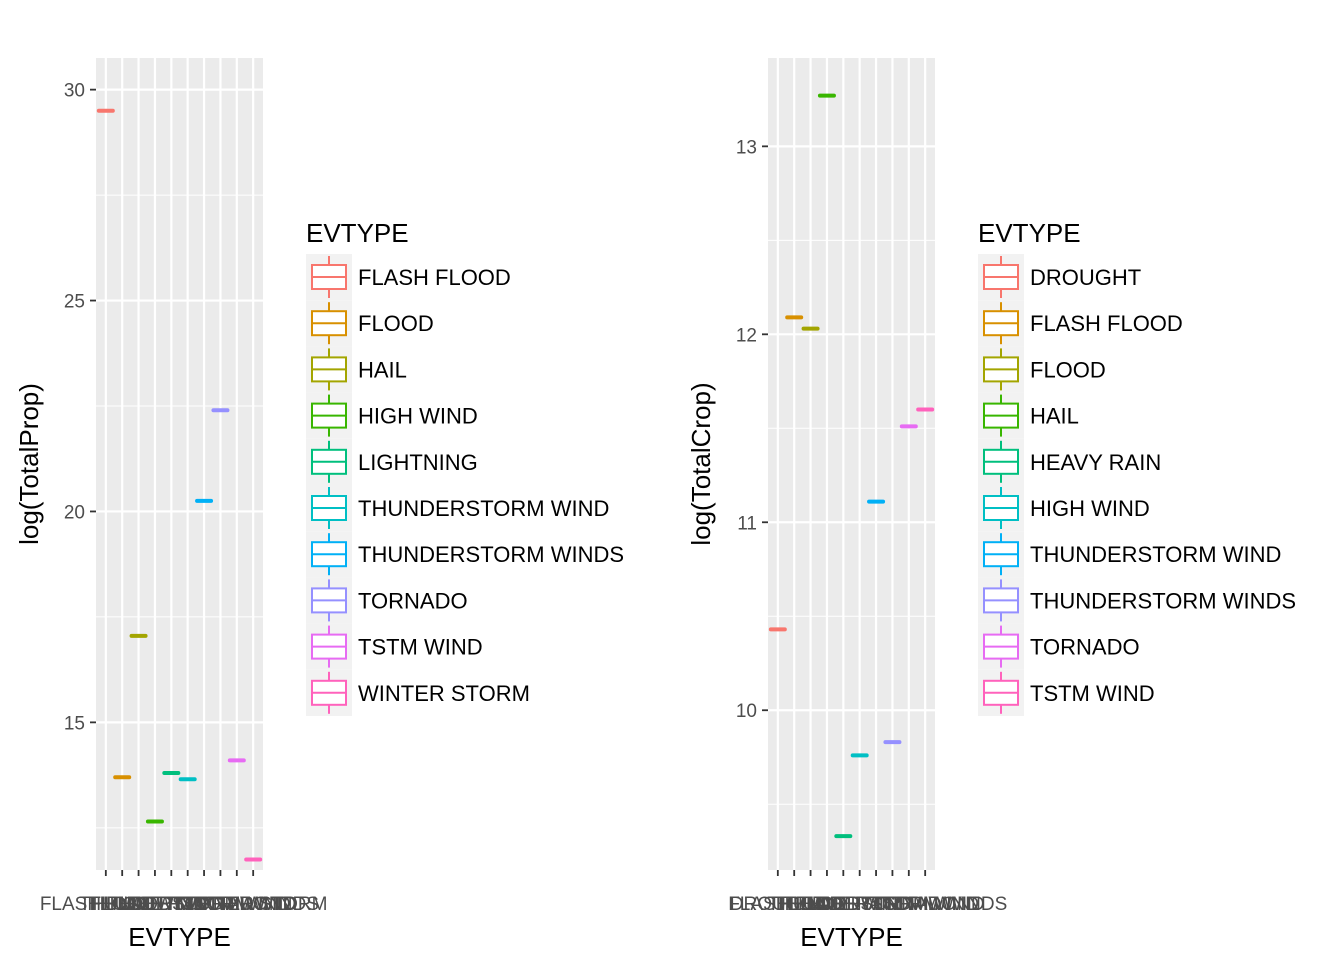 The image size is (1344, 960). Describe the element at coordinates (29, 464) in the screenshot. I see `y-axis-title: log(TotalProp)` at that location.